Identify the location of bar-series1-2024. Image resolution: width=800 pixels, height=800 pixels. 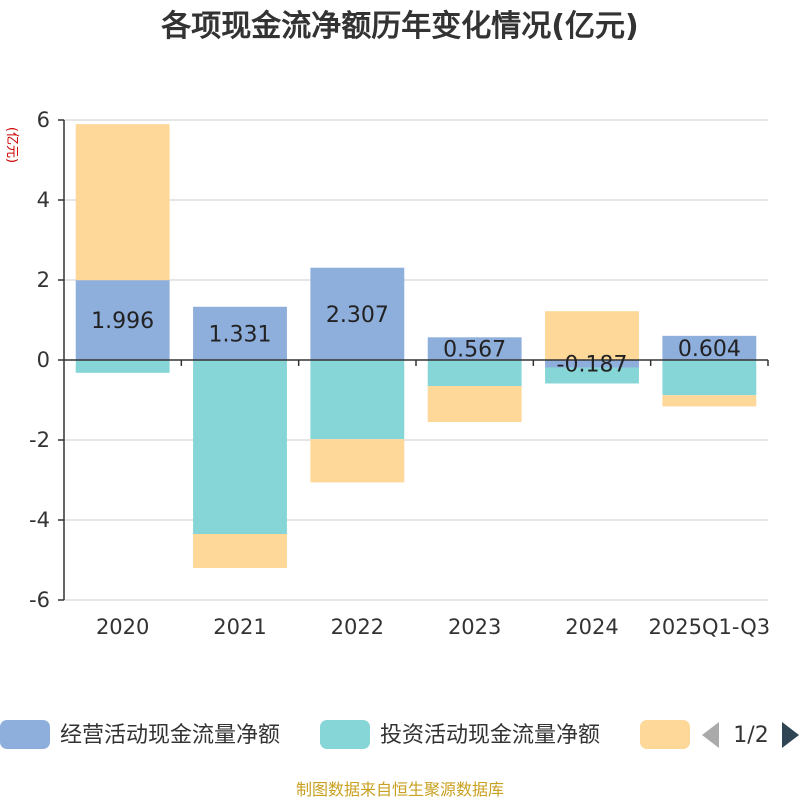
(592, 364).